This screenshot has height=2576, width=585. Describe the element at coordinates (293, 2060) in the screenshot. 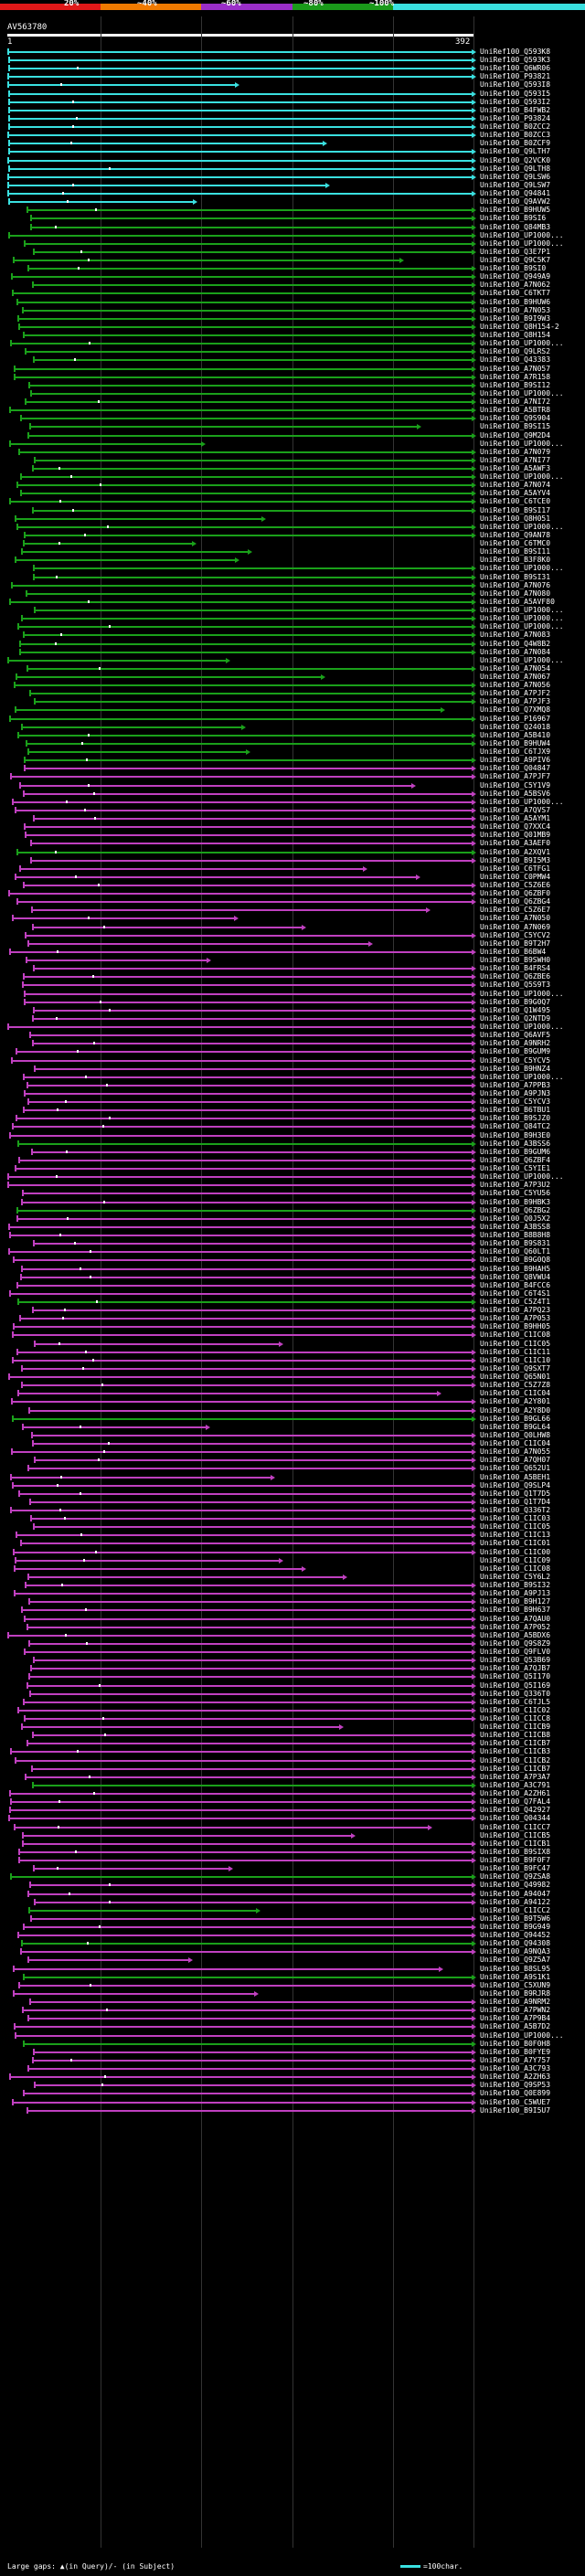

I see `hit-row: UniRef100_A7Y757` at that location.